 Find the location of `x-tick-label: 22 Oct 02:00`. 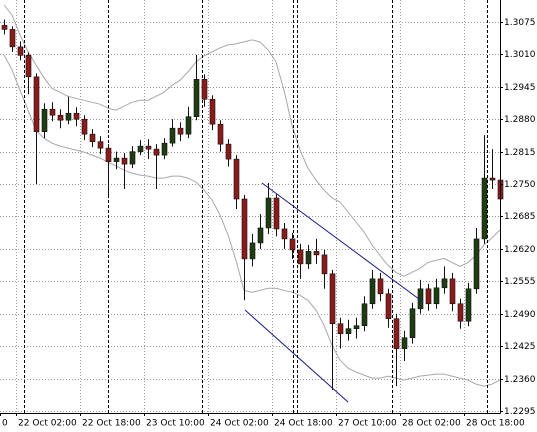

x-tick-label: 22 Oct 02:00 is located at coordinates (47, 424).